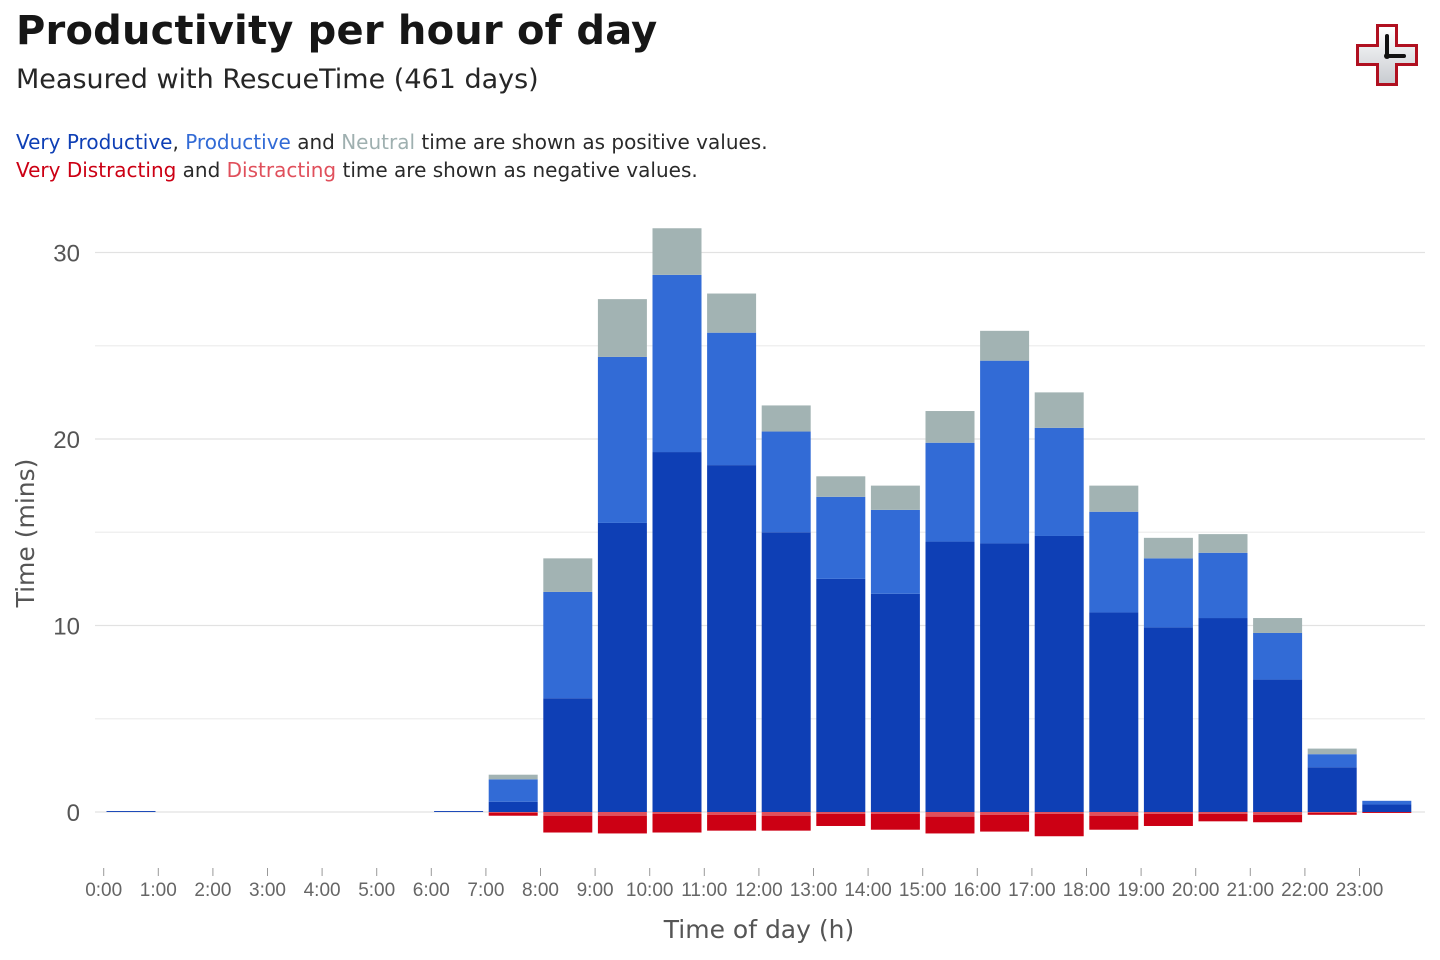  Describe the element at coordinates (704, 890) in the screenshot. I see `x-tick-label: 11:00` at that location.